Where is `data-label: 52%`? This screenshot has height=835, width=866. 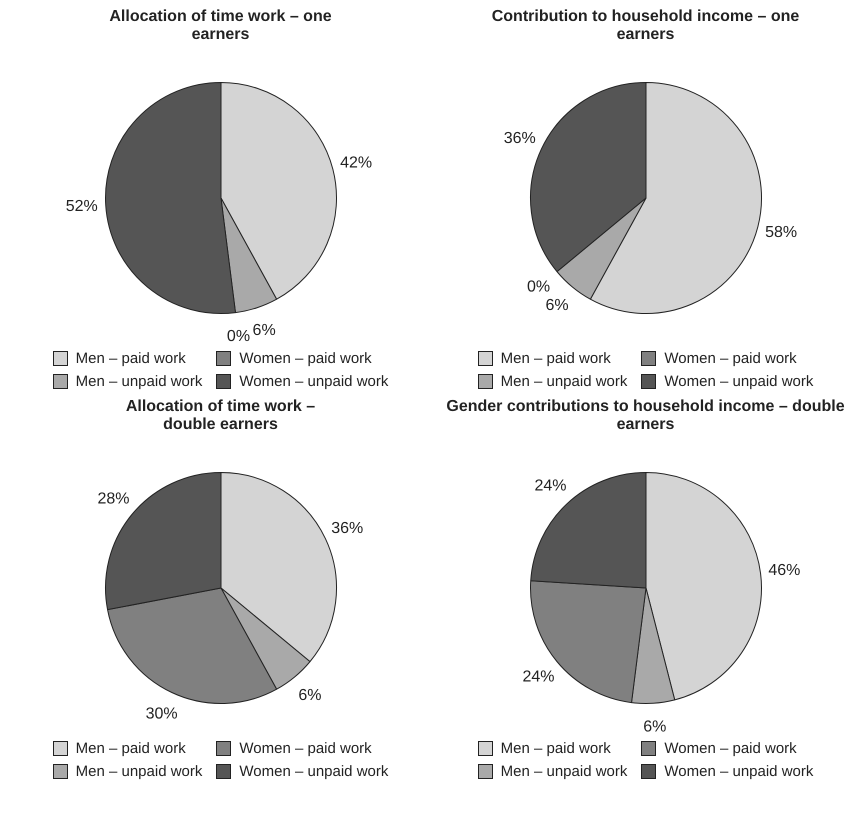 data-label: 52% is located at coordinates (81, 207).